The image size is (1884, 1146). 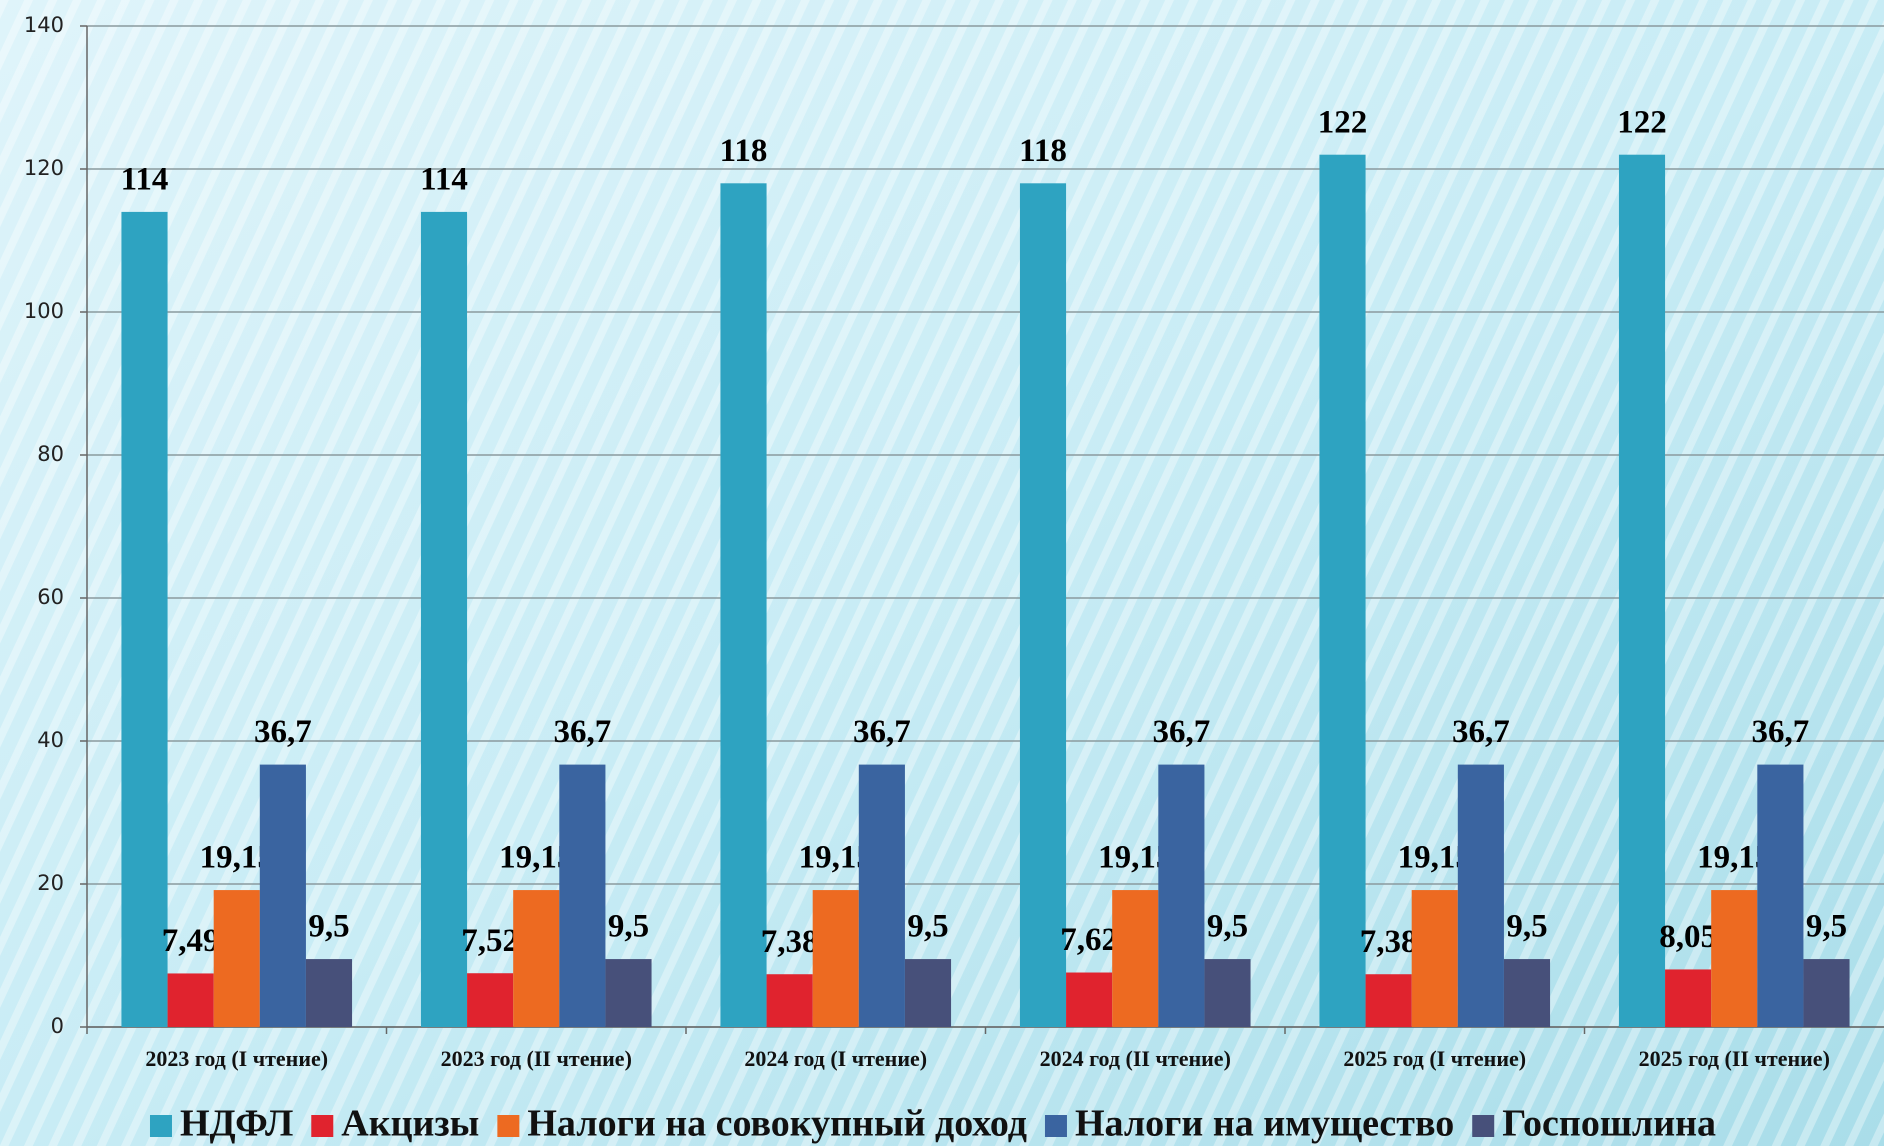 What do you see at coordinates (50, 597) in the screenshot?
I see `y-tick-label: 60` at bounding box center [50, 597].